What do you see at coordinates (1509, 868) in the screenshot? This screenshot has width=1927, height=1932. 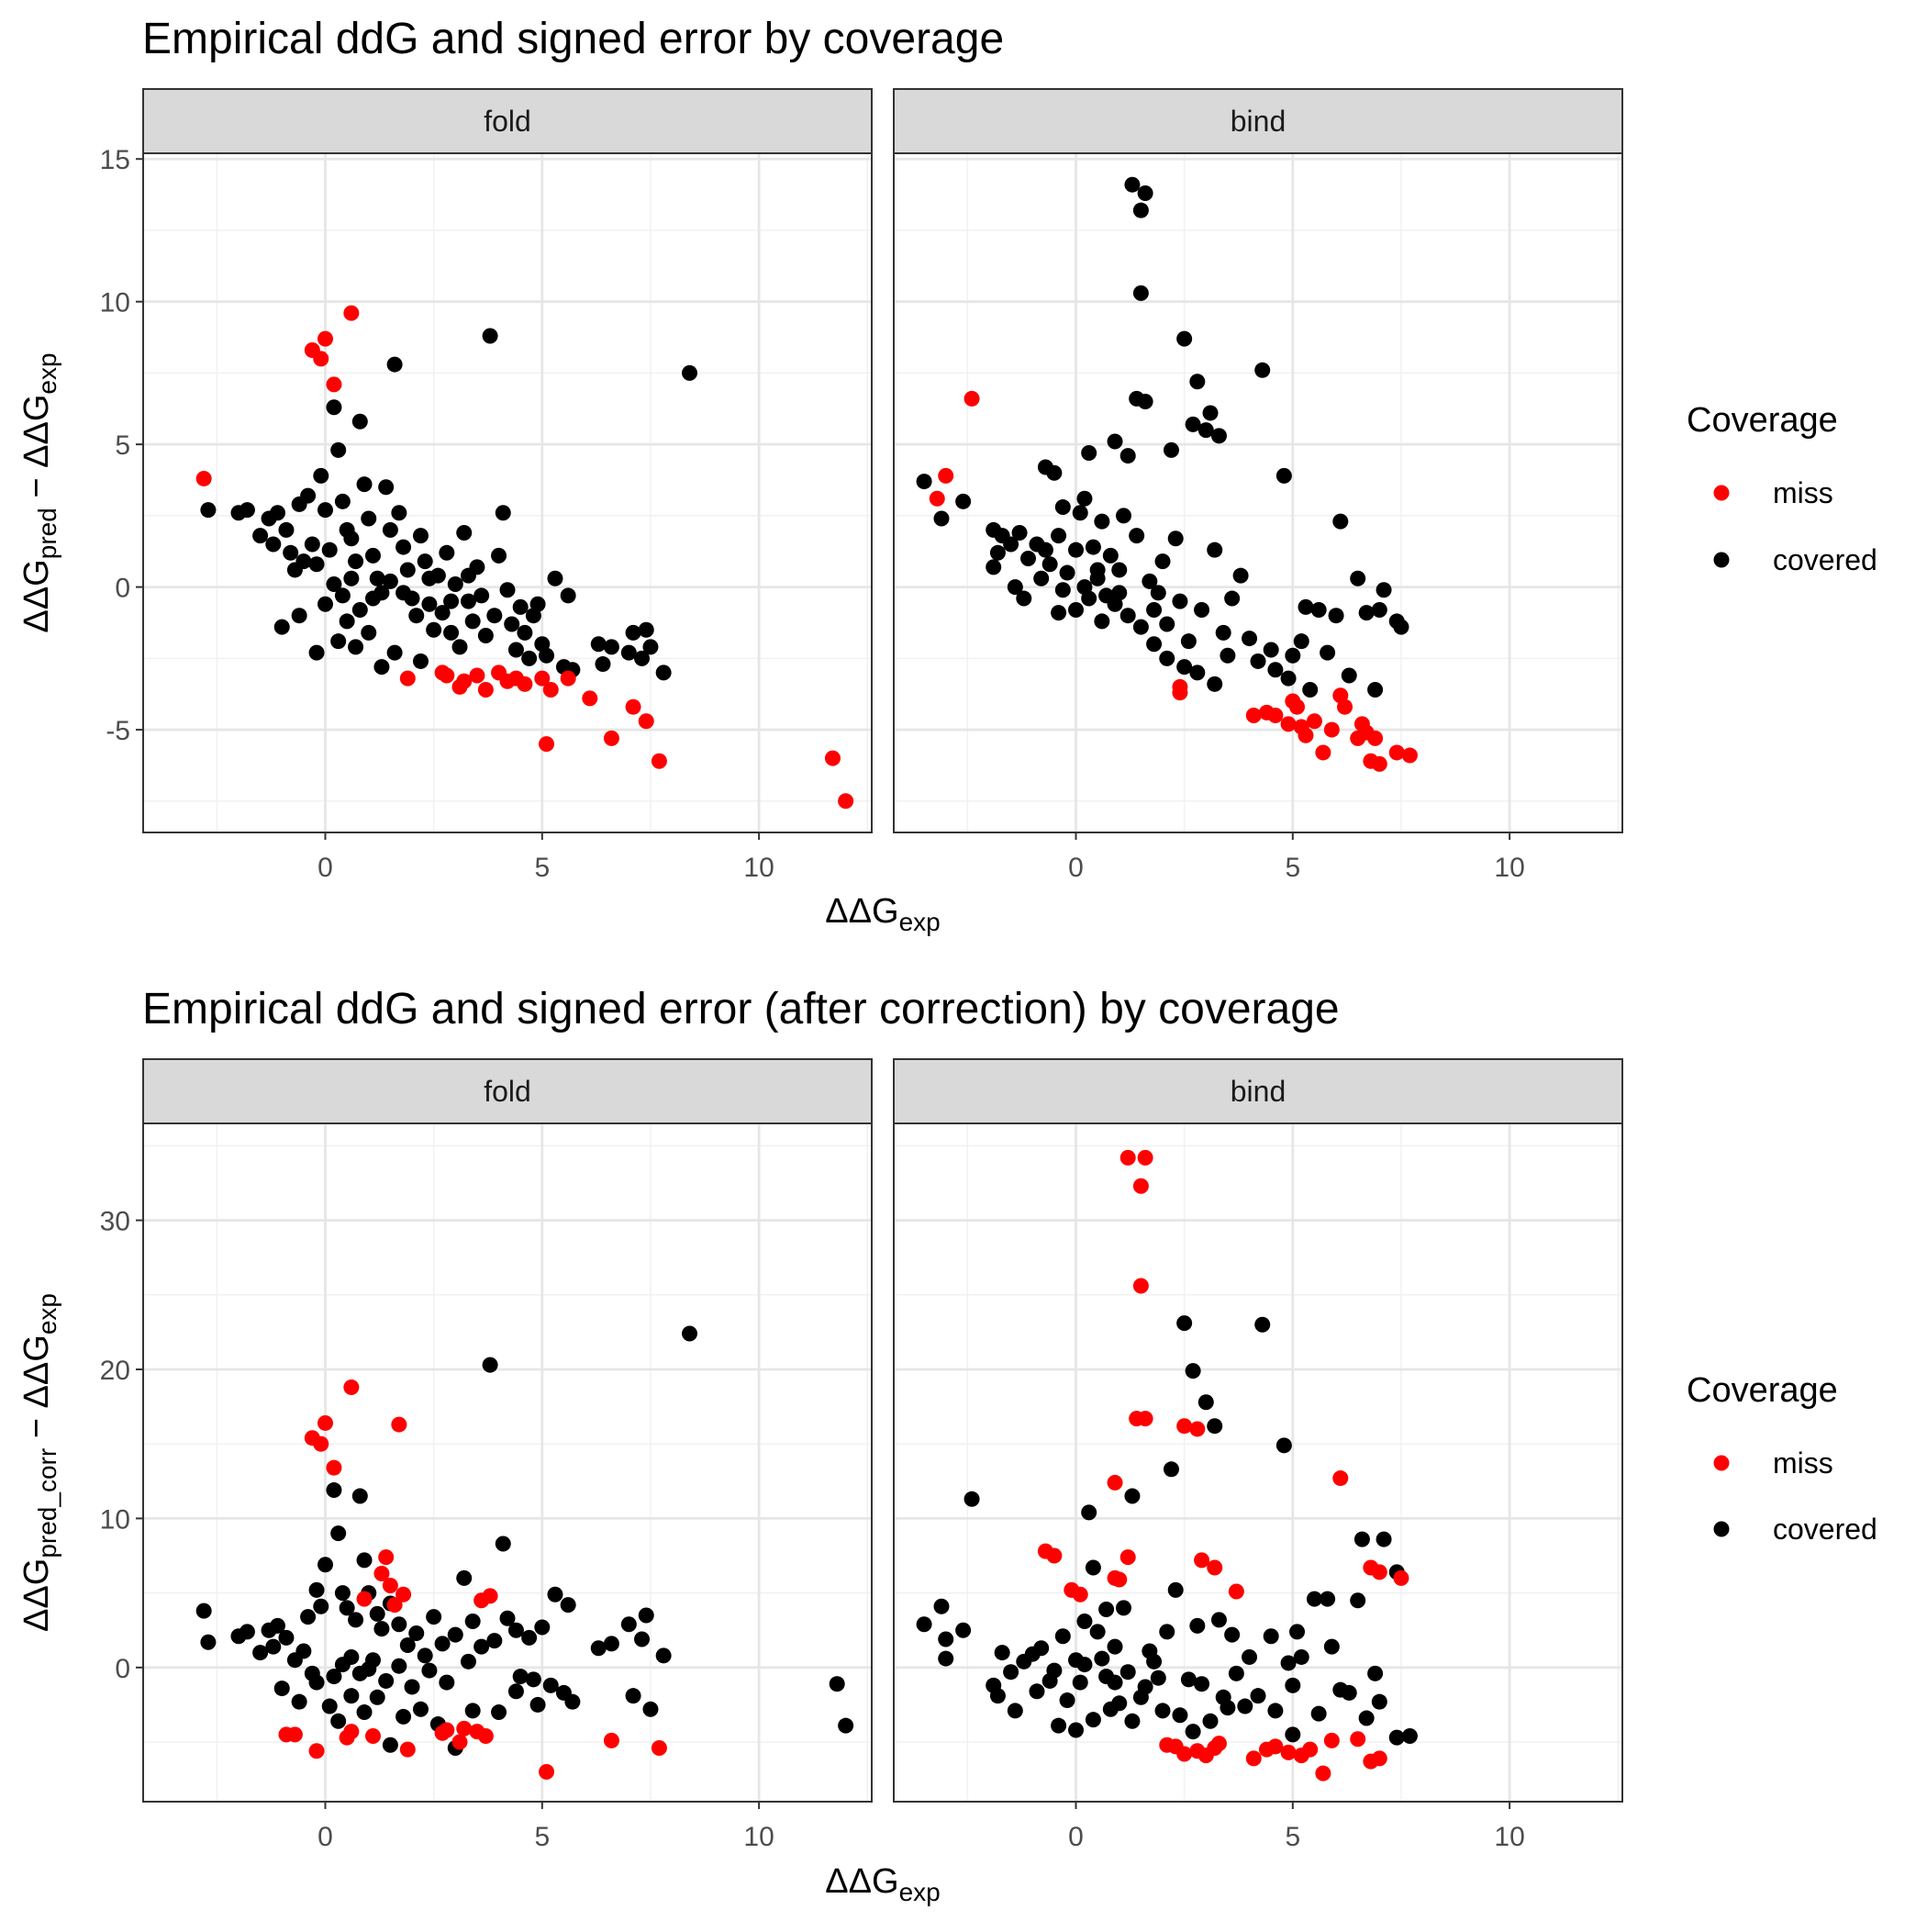 I see `x-tick-label: 10` at bounding box center [1509, 868].